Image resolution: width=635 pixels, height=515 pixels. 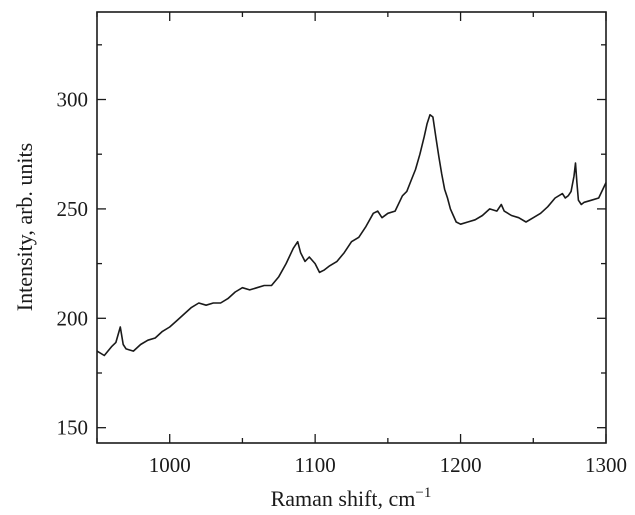 What do you see at coordinates (606, 465) in the screenshot?
I see `x-tick-label: 1300` at bounding box center [606, 465].